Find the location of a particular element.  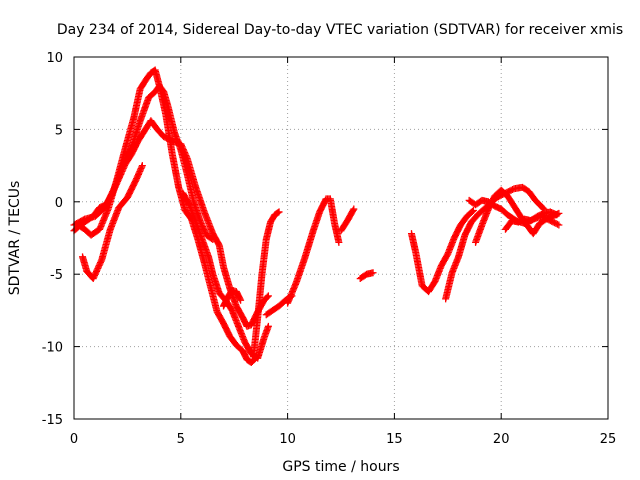

x-tick-label: 5 is located at coordinates (181, 439).